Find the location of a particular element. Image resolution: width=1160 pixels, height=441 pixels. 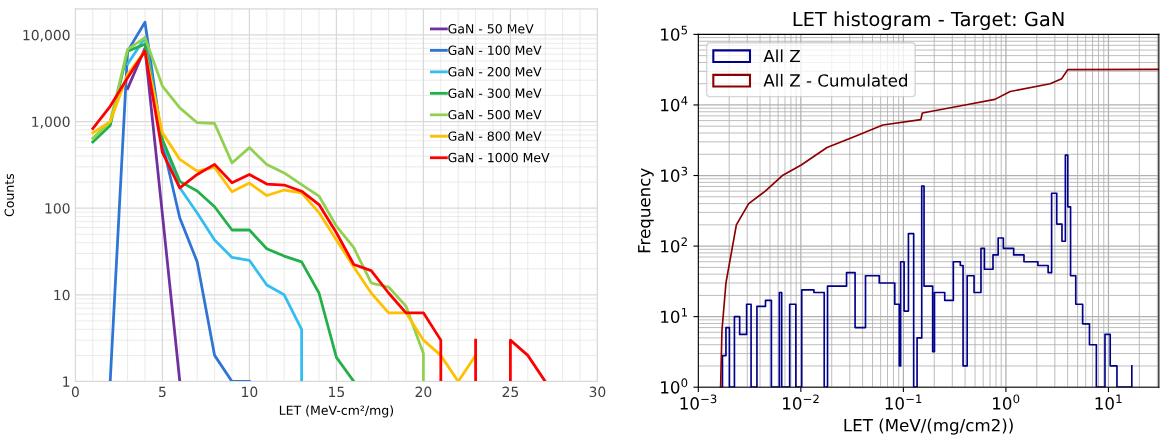

chart-title: LET histogram - Target: GaN is located at coordinates (928, 21).